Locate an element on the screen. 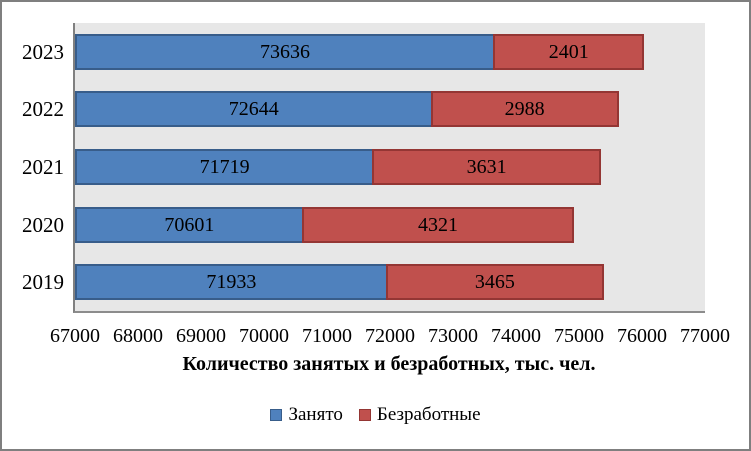 The height and width of the screenshot is (451, 751). y-axis-label-2020: 2020 is located at coordinates (43, 224).